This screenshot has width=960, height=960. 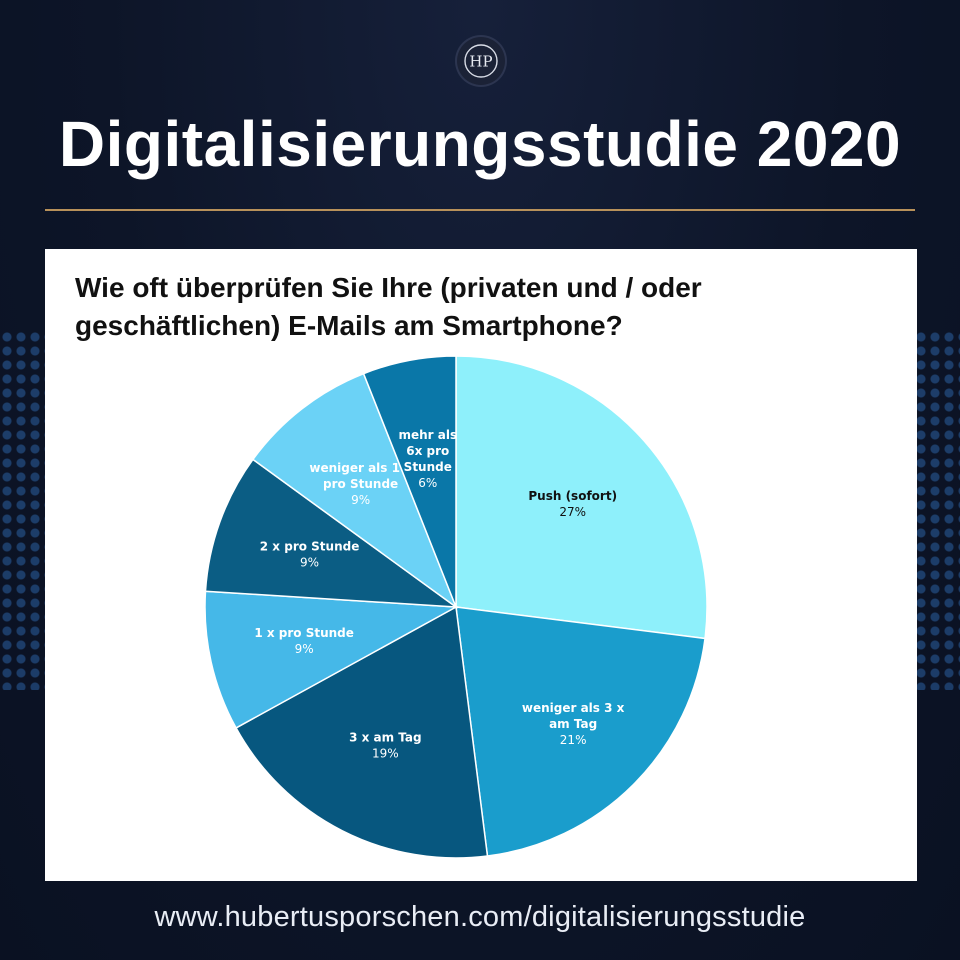 I want to click on slice-label: weniger als 1 x pro Stunde, so click(x=360, y=476).